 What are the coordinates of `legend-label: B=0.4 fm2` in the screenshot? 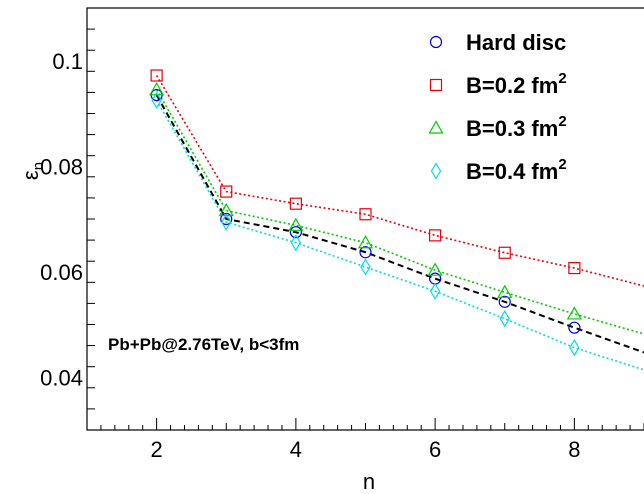 It's located at (516, 170).